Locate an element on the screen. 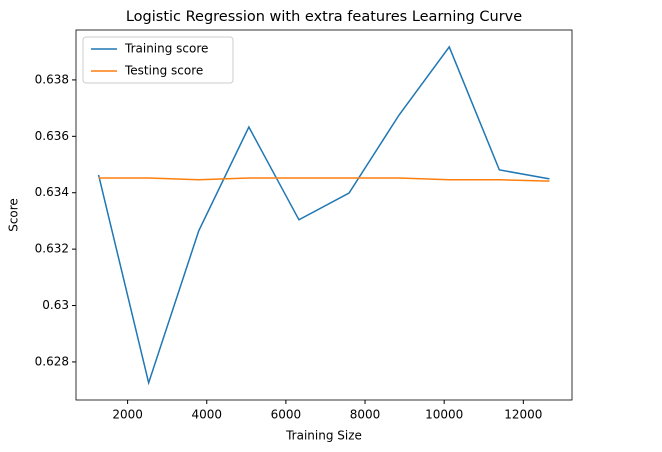 The width and height of the screenshot is (662, 452). legend-box is located at coordinates (158, 60).